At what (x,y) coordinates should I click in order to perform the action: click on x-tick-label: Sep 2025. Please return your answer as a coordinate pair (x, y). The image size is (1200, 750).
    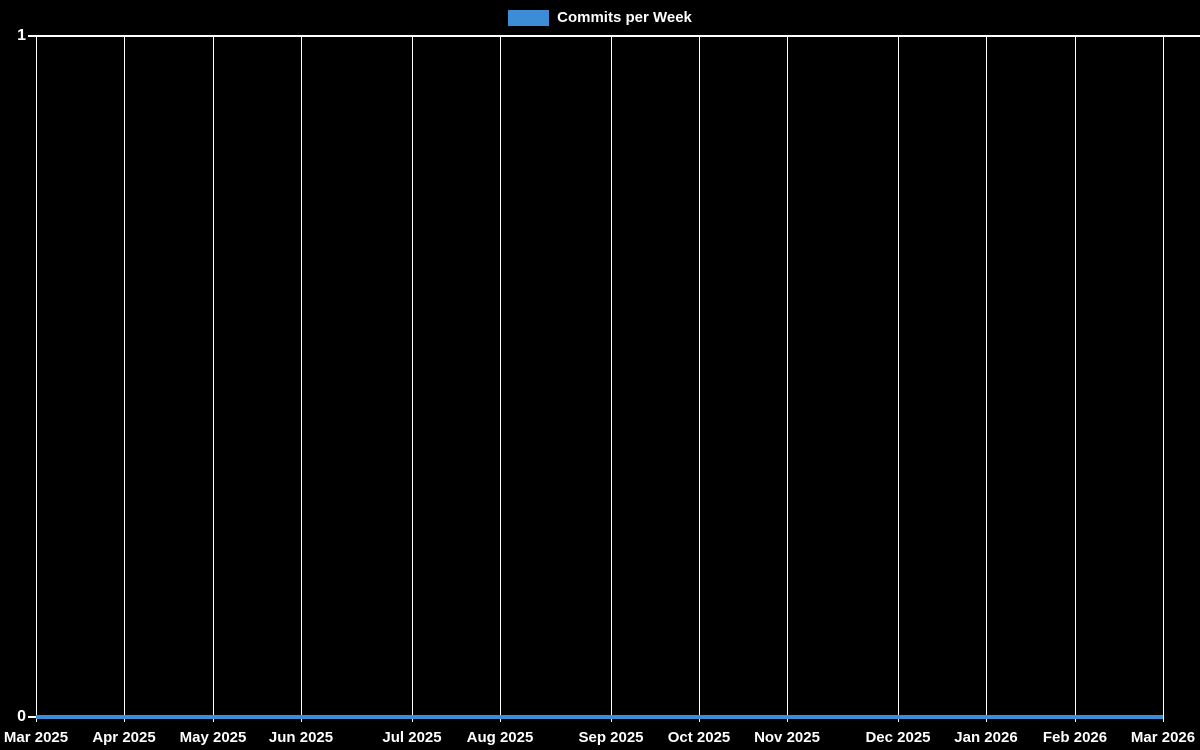
    Looking at the image, I should click on (611, 737).